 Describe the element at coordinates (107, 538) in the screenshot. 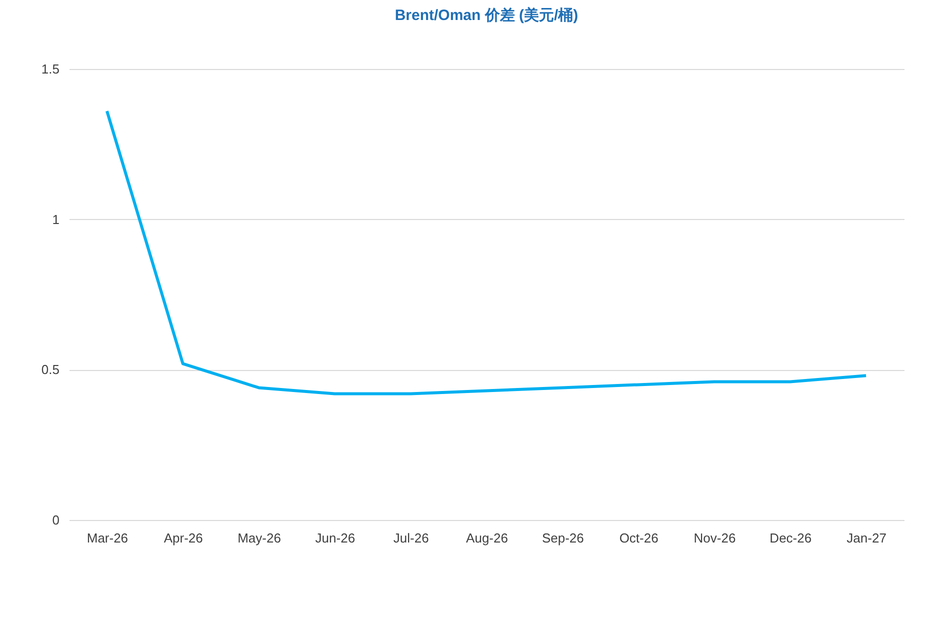

I see `x-tick-label: Mar-26` at that location.